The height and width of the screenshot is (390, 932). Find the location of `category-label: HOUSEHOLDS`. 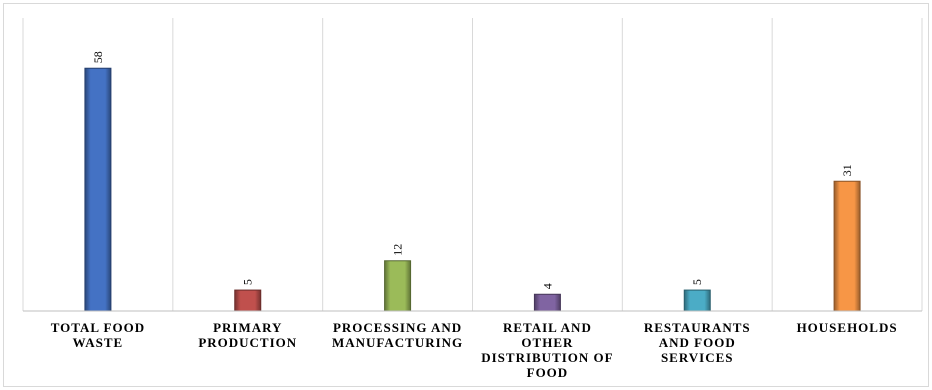

category-label: HOUSEHOLDS is located at coordinates (847, 327).